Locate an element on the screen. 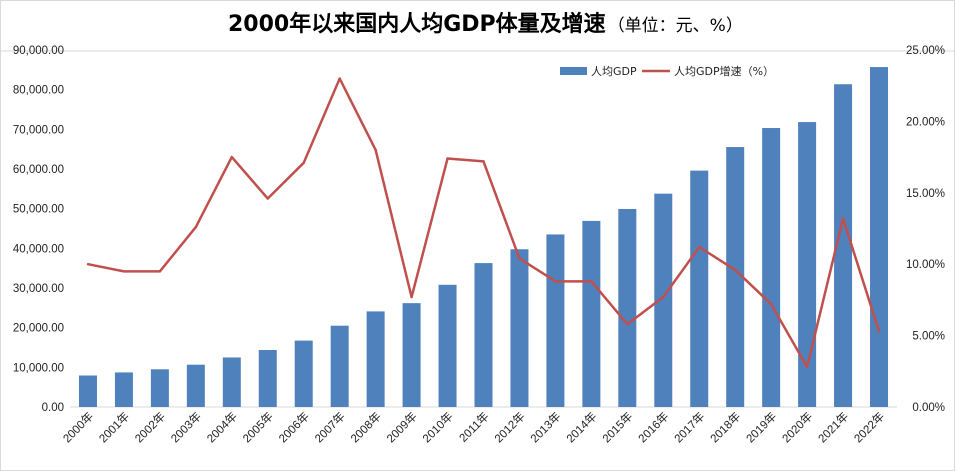 The height and width of the screenshot is (471, 955). y-left-tick-label: 80,000.00 is located at coordinates (38, 91).